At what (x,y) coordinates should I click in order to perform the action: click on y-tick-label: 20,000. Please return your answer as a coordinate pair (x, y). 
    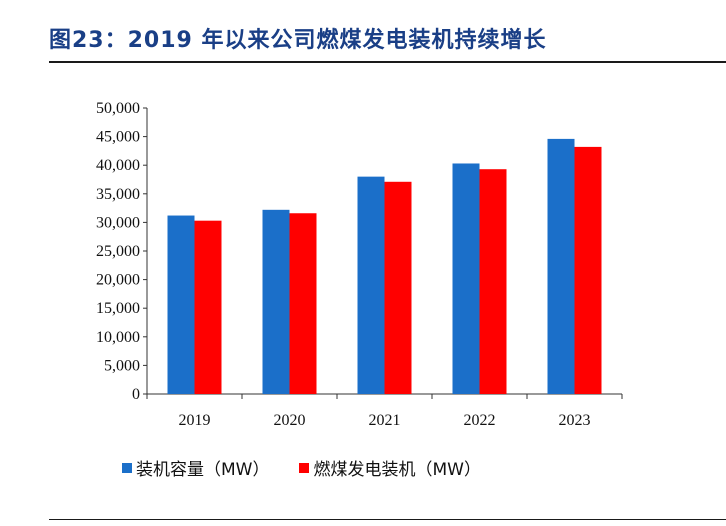
    Looking at the image, I should click on (118, 280).